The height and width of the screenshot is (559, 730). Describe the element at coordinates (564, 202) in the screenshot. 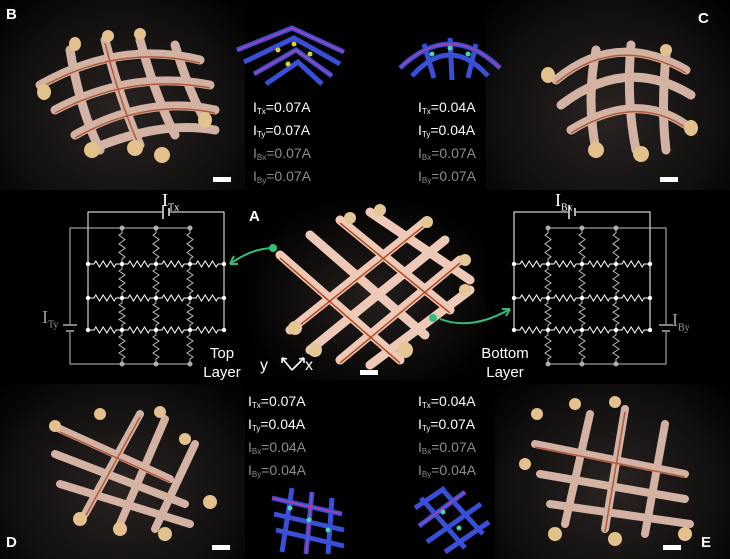

I see `circuit-bottom-source-x-label: IBx` at that location.